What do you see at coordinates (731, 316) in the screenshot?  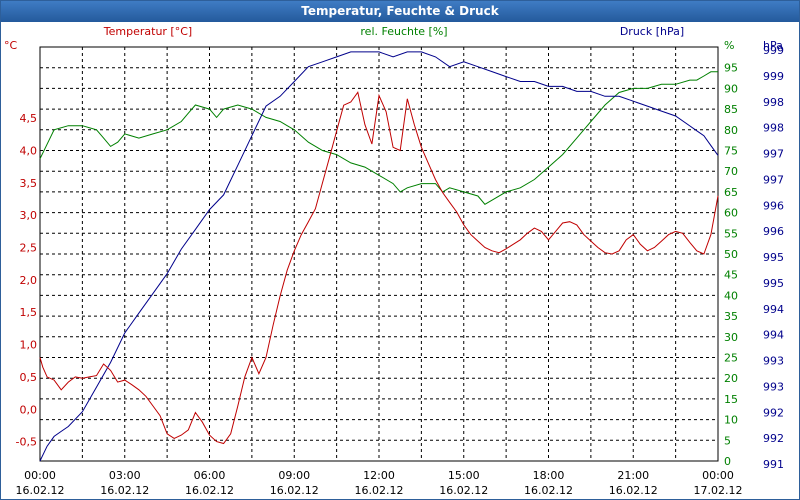 I see `y-right1-tick-label: 35` at bounding box center [731, 316].